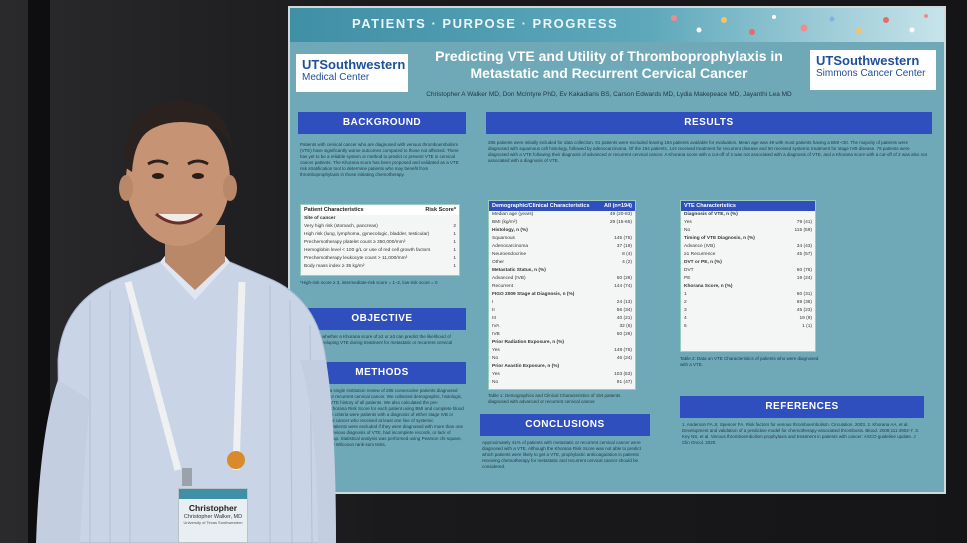 Image resolution: width=967 pixels, height=543 pixels. What do you see at coordinates (624, 302) in the screenshot?
I see `demo-cell-value: 24 (13)` at bounding box center [624, 302].